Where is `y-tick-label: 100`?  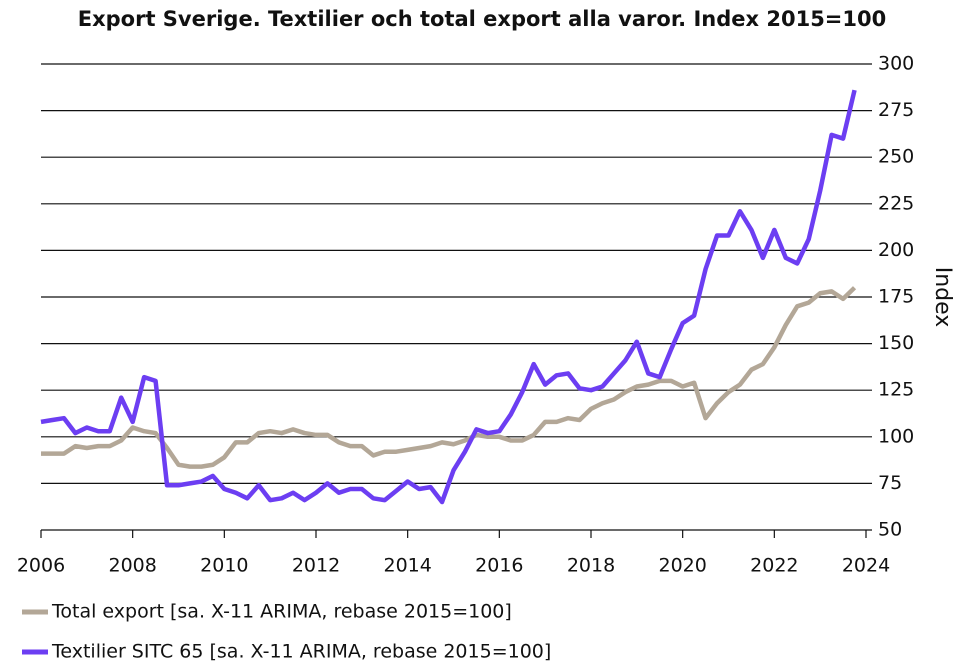 y-tick-label: 100 is located at coordinates (896, 436).